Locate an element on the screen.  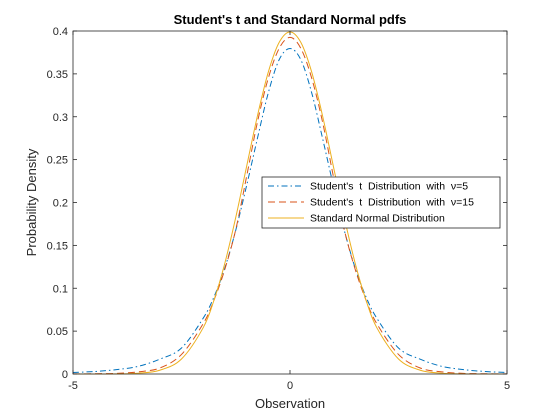
y-tick-label: 0.3 is located at coordinates (60, 118).